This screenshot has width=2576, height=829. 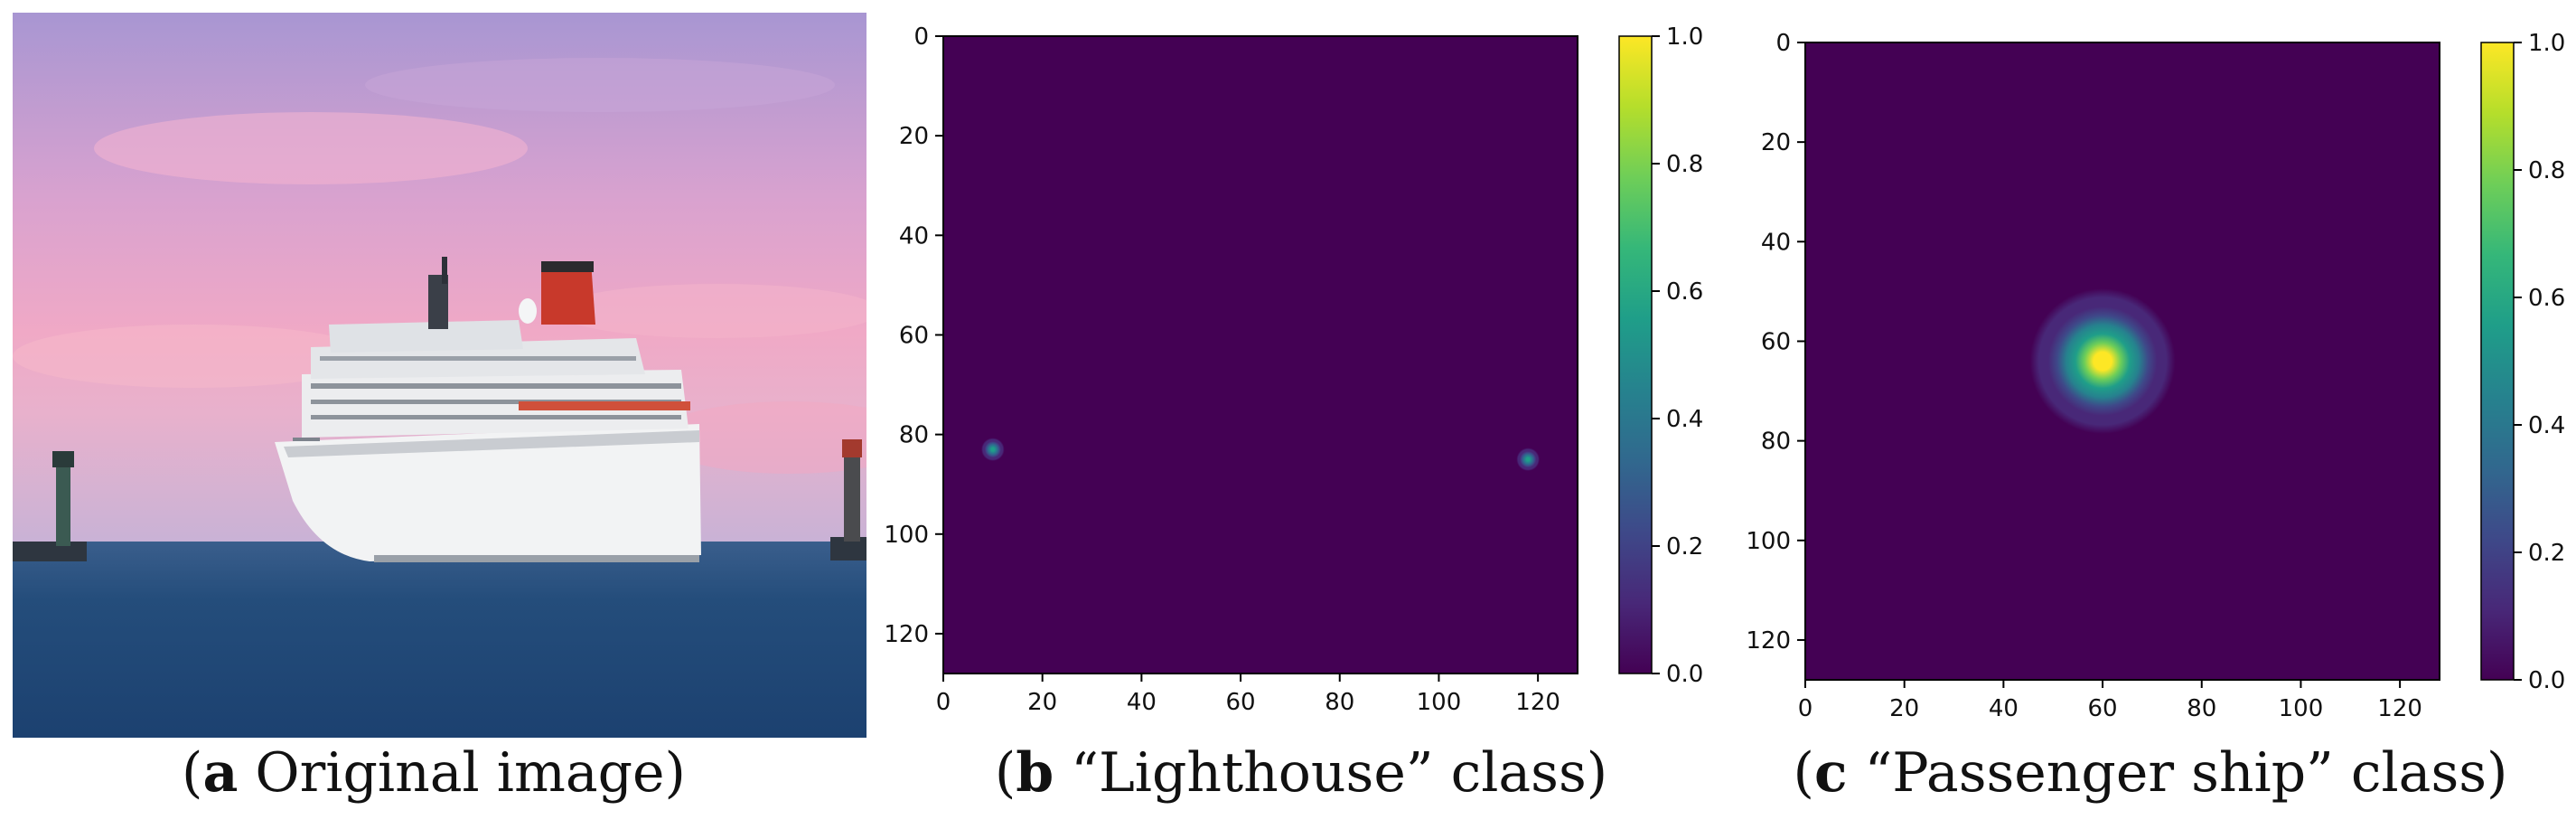 I want to click on caption-a: (a Original image), so click(x=434, y=773).